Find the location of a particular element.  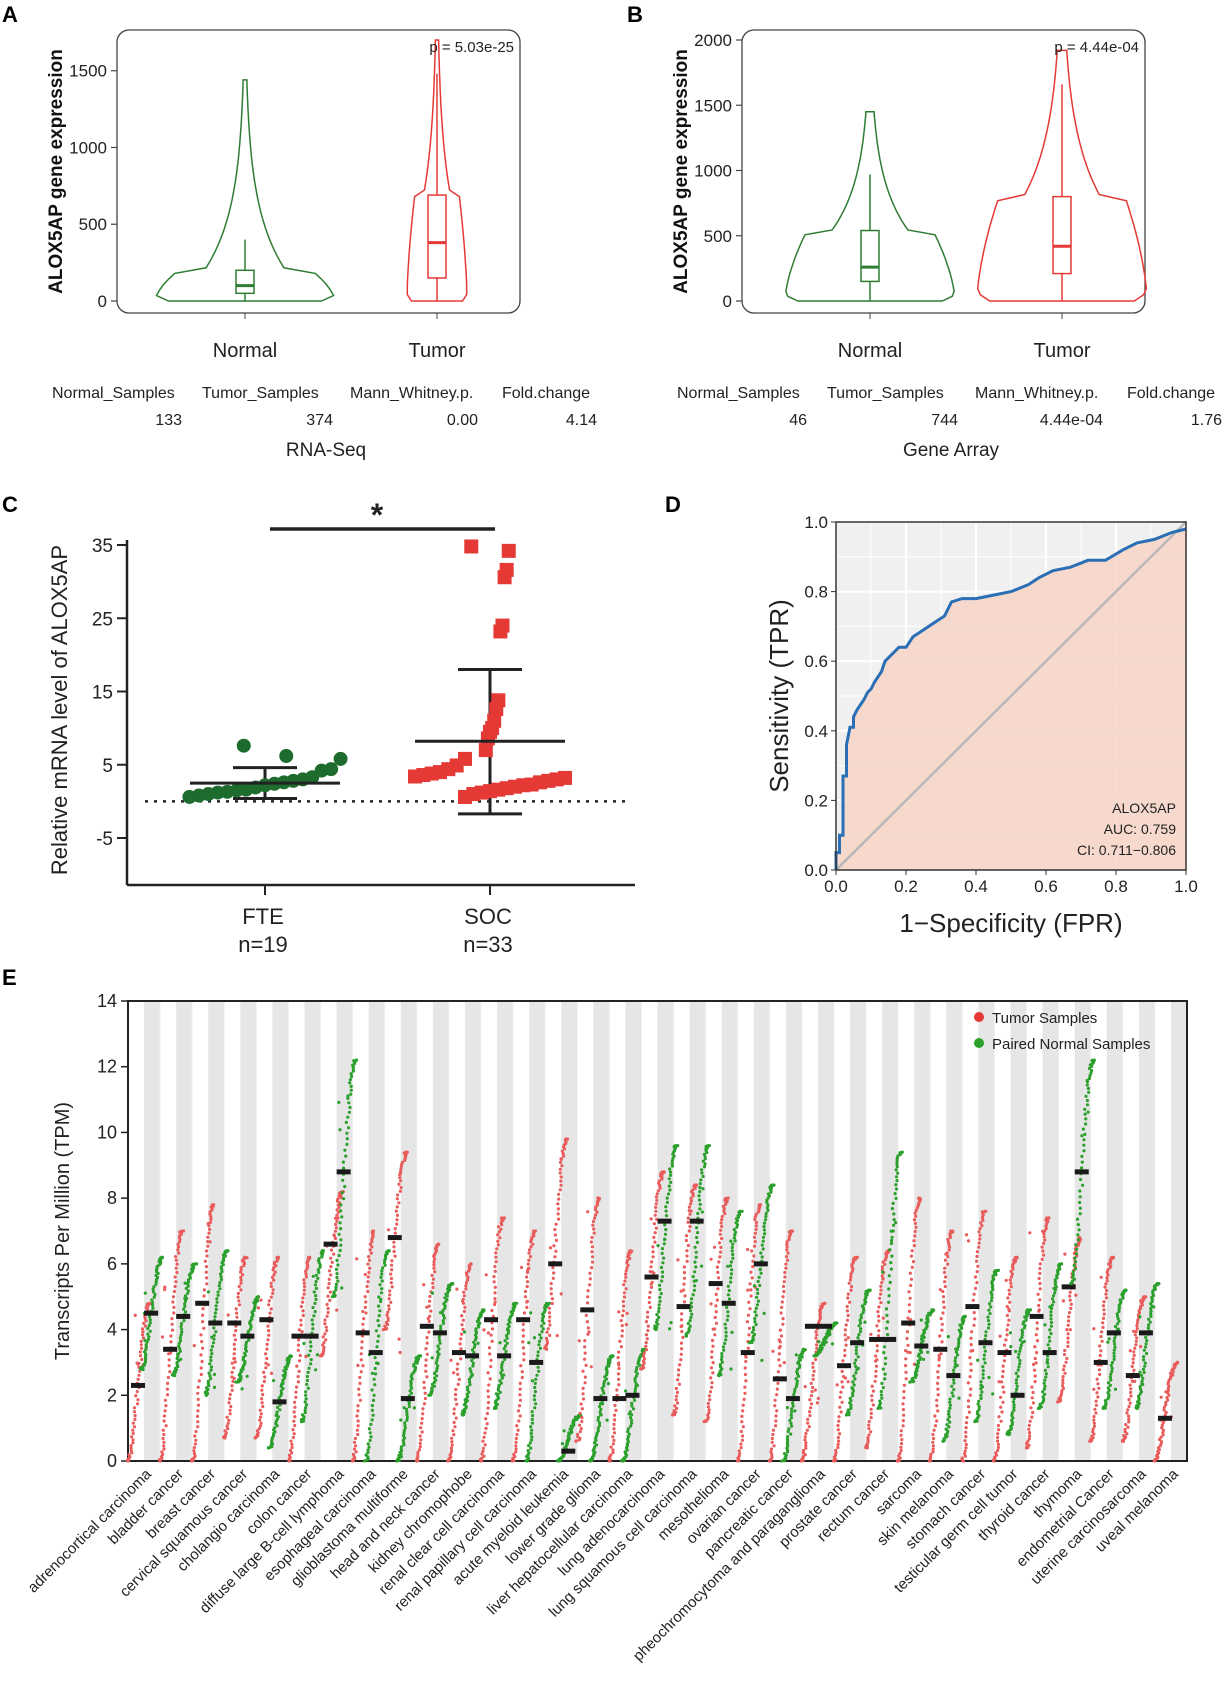

y-axis-title: Transcripts Per Million (TPM) is located at coordinates (63, 1231).